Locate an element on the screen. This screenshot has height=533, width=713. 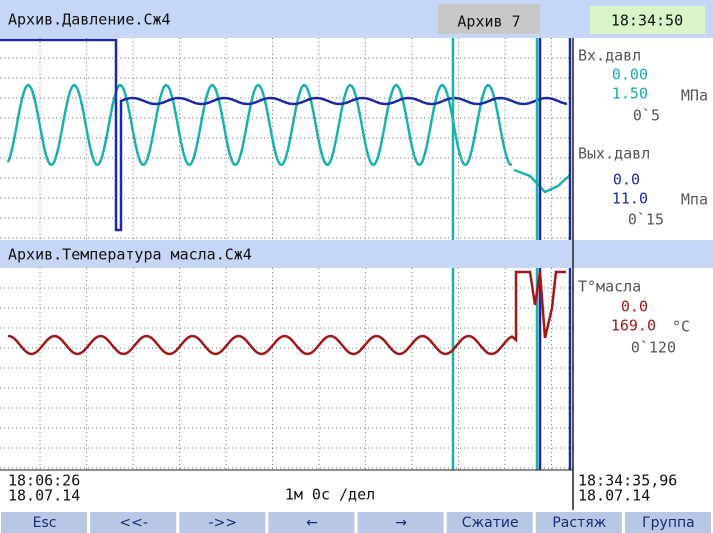
button-label: Растяж is located at coordinates (579, 523).